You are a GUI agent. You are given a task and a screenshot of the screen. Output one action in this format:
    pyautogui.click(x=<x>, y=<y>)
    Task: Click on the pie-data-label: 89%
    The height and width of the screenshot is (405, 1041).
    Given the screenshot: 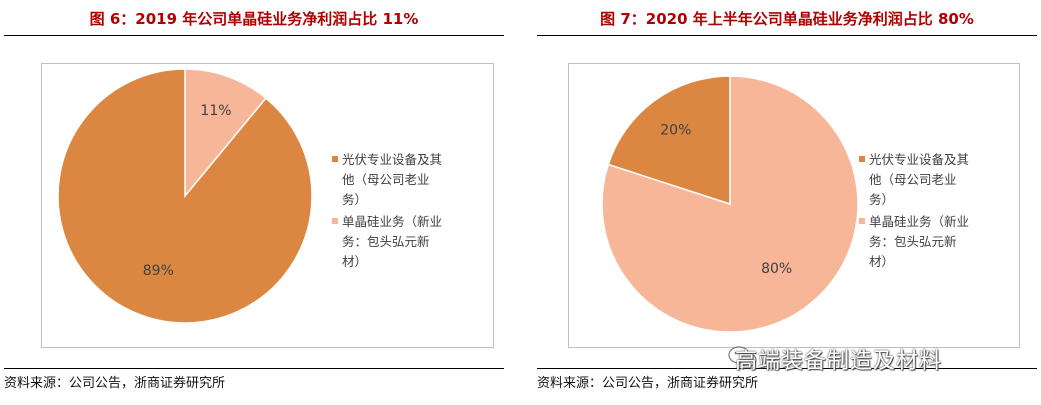 What is the action you would take?
    pyautogui.click(x=158, y=271)
    